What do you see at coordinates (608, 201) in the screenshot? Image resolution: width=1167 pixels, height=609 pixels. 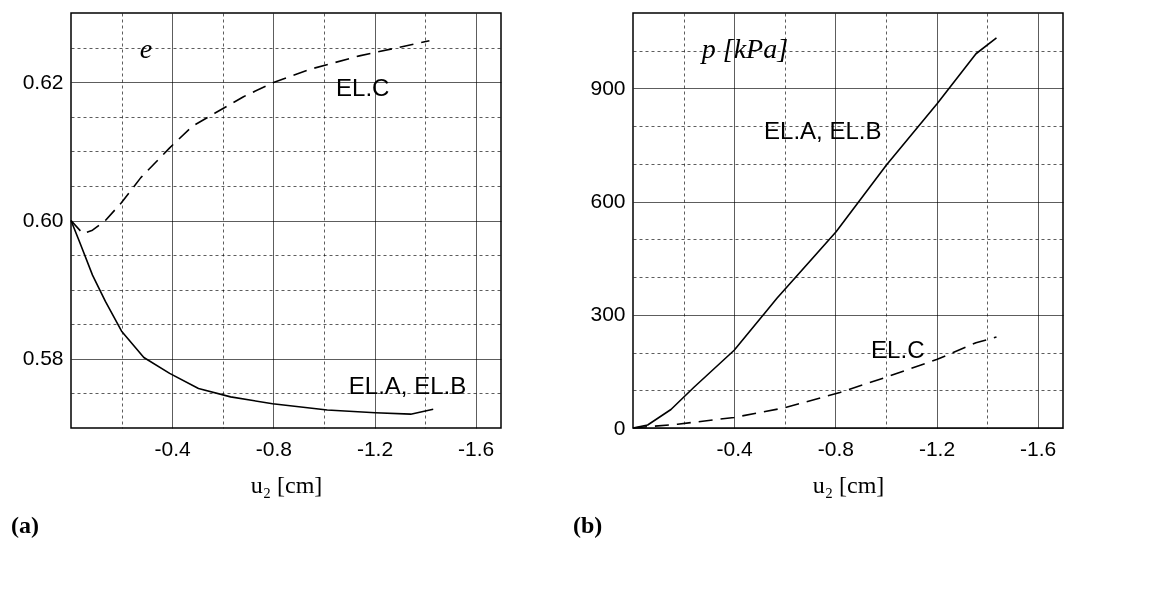 I see `y-tick-label: 600` at bounding box center [608, 201].